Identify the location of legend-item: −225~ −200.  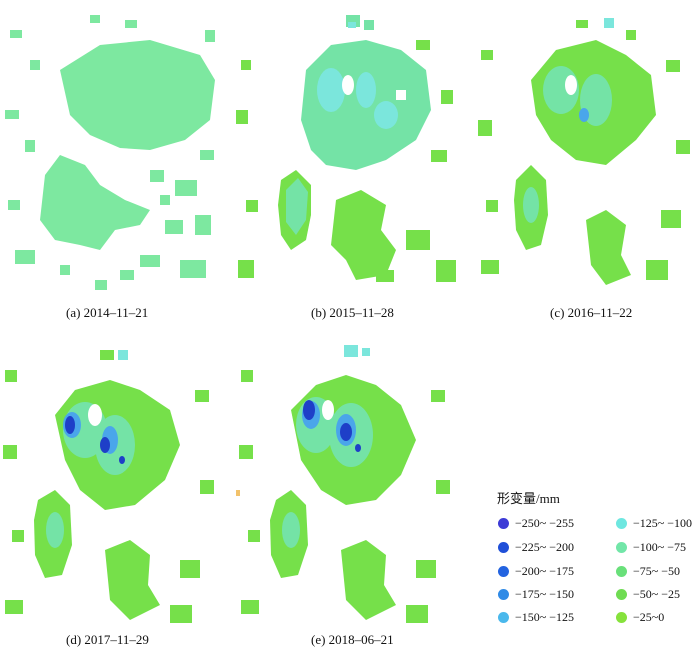
(536, 547).